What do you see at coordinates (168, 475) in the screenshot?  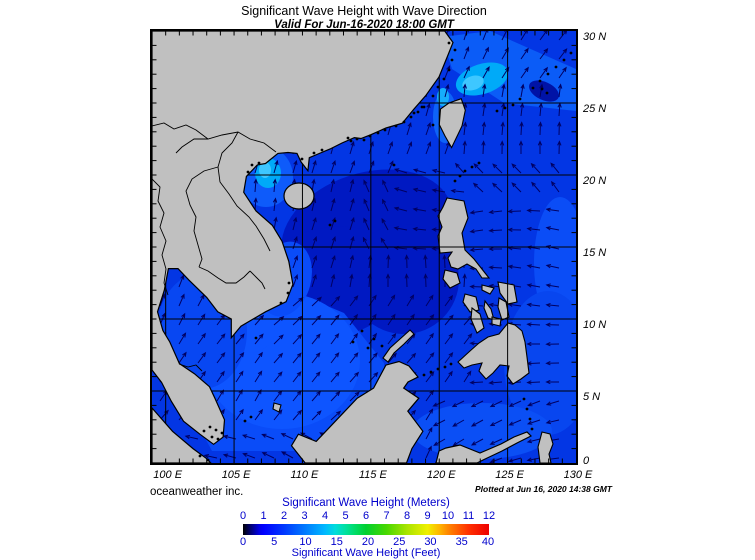 I see `lon-label-100E: 100 E` at bounding box center [168, 475].